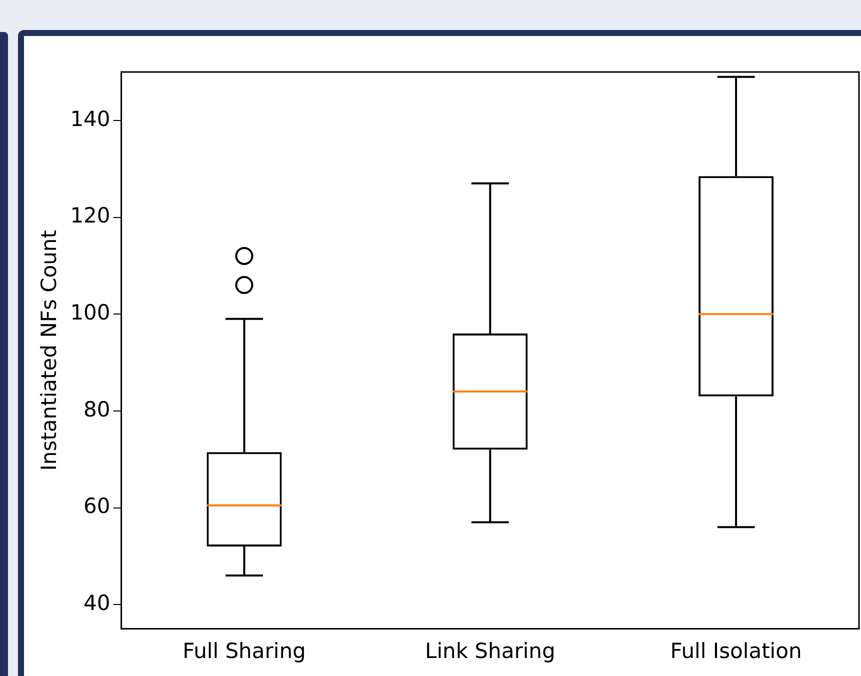 The width and height of the screenshot is (861, 676). I want to click on y-tick-label: 140, so click(90, 118).